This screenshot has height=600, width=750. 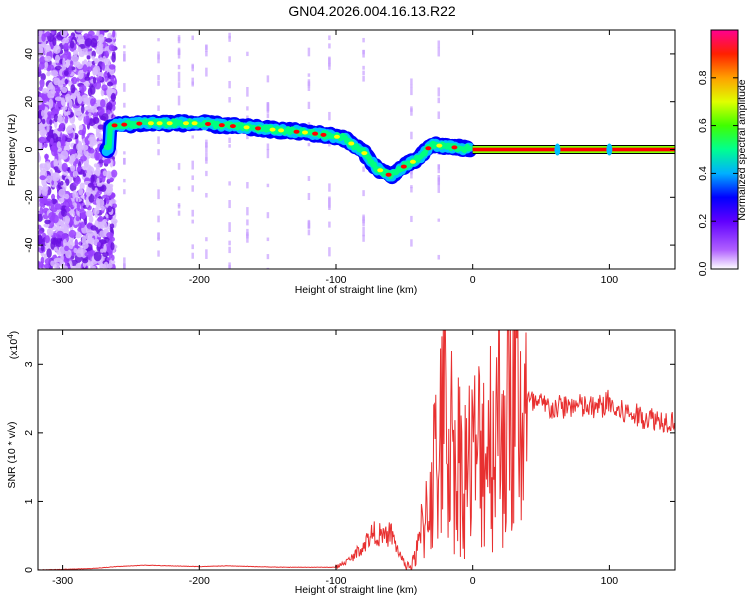 I want to click on spectrogram-y-label: Frequency (Hz), so click(x=12, y=150).